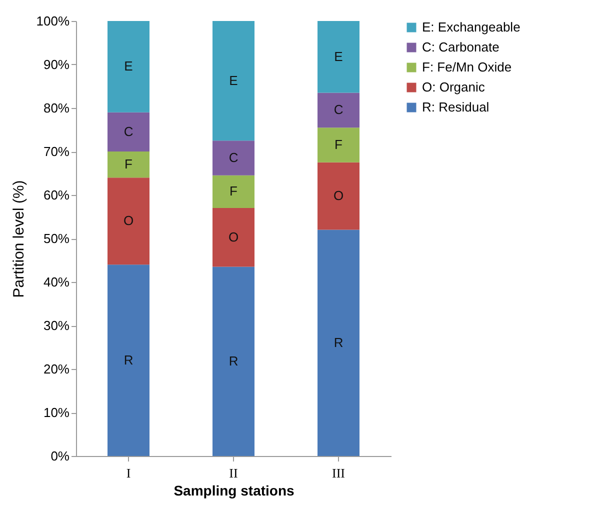 The width and height of the screenshot is (594, 516). What do you see at coordinates (56, 369) in the screenshot?
I see `y-tick-label: 20%` at bounding box center [56, 369].